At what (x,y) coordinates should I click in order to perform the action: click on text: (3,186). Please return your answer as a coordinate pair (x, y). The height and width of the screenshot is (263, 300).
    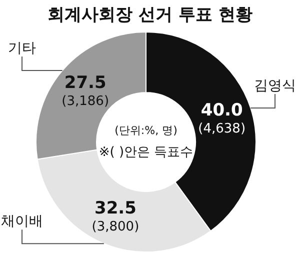
    Looking at the image, I should click on (86, 102).